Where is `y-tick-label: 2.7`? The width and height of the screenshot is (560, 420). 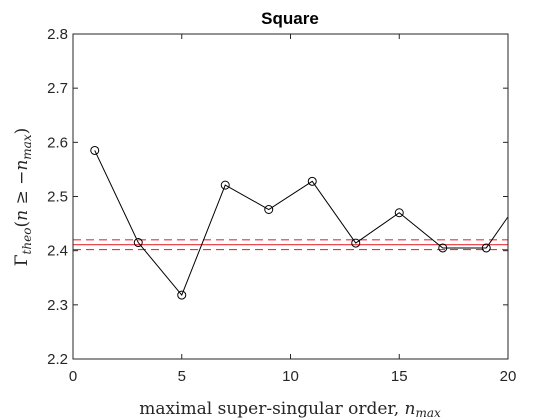 y-tick-label: 2.7 is located at coordinates (57, 88).